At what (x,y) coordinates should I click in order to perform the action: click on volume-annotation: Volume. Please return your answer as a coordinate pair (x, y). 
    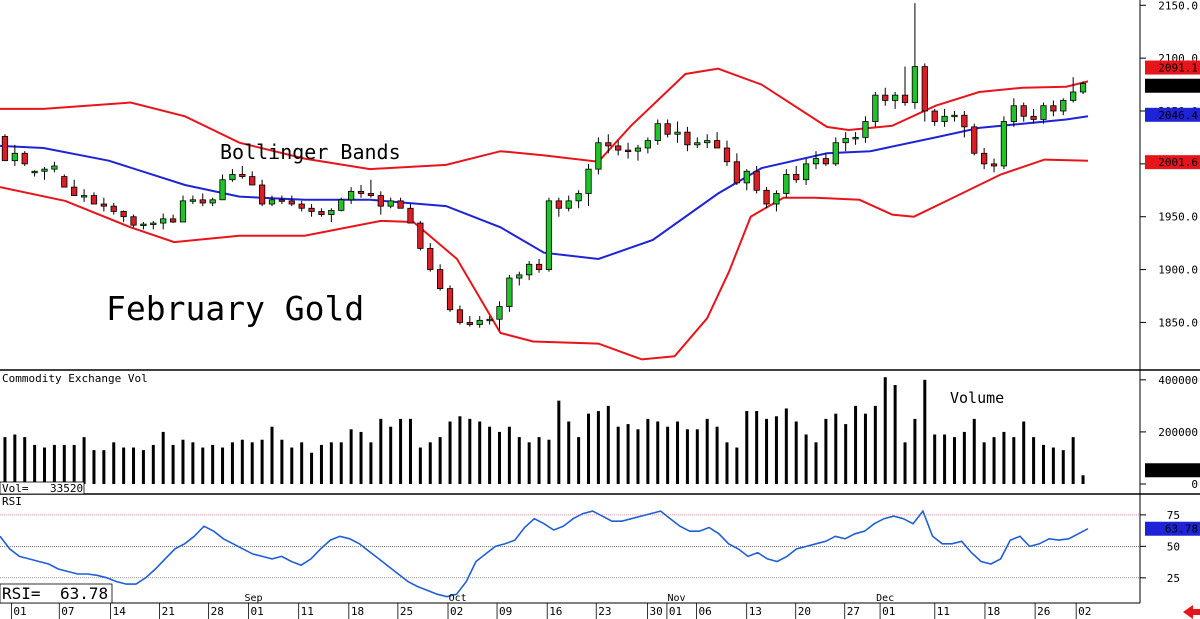
    Looking at the image, I should click on (977, 398).